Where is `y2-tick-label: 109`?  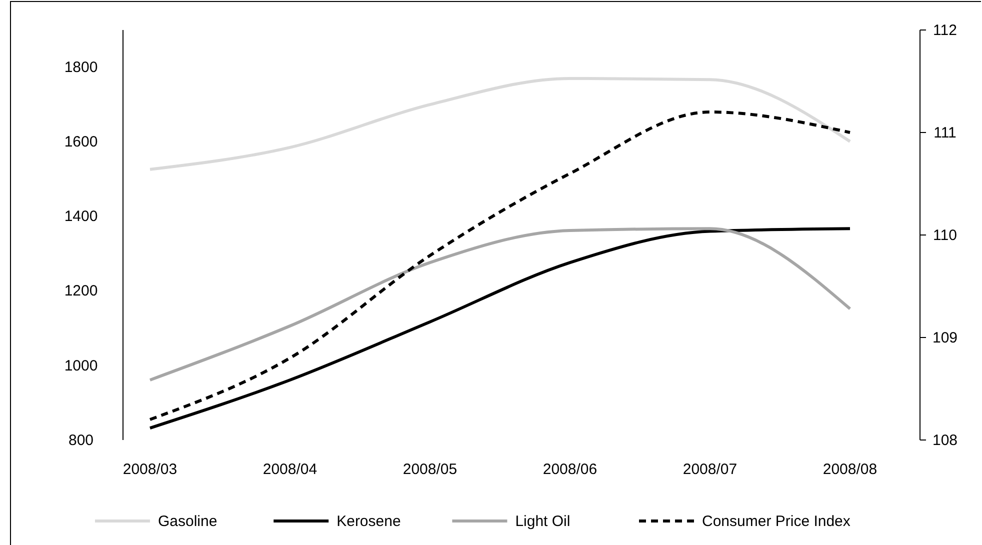 y2-tick-label: 109 is located at coordinates (945, 338).